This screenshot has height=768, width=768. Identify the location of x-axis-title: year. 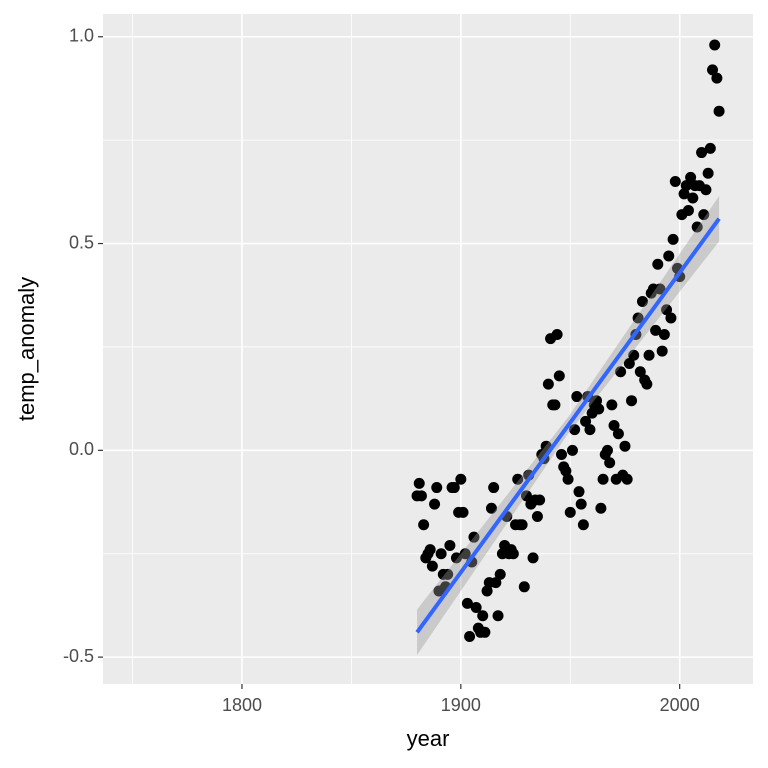
(428, 738).